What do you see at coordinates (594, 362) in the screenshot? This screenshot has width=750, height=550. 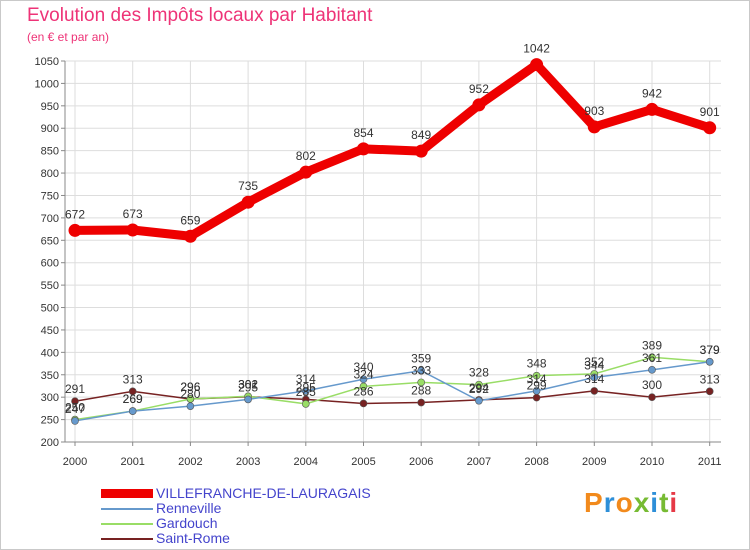 I see `data-label: 352` at bounding box center [594, 362].